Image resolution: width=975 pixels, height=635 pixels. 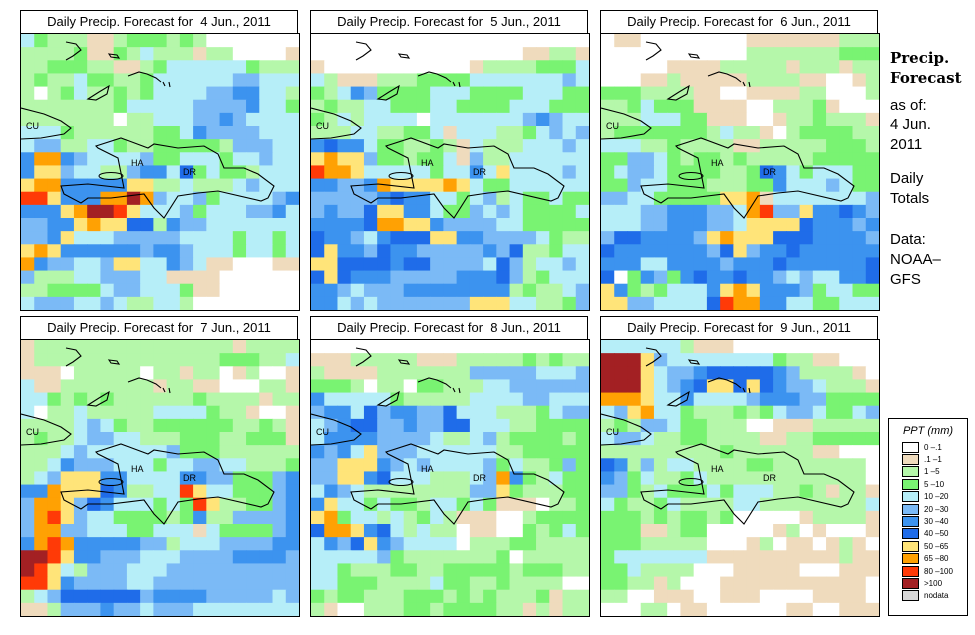 What do you see at coordinates (936, 546) in the screenshot?
I see `legend-label: 50 –65` at bounding box center [936, 546].